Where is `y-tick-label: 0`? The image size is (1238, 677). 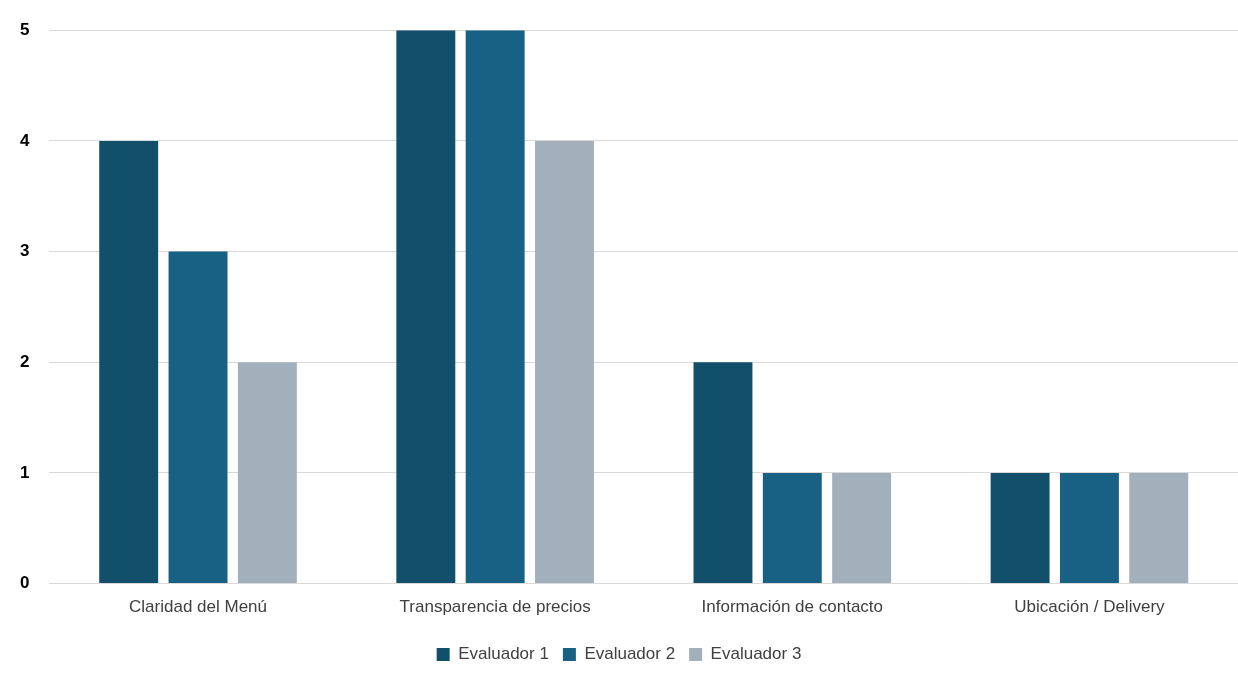 y-tick-label: 0 is located at coordinates (24, 583).